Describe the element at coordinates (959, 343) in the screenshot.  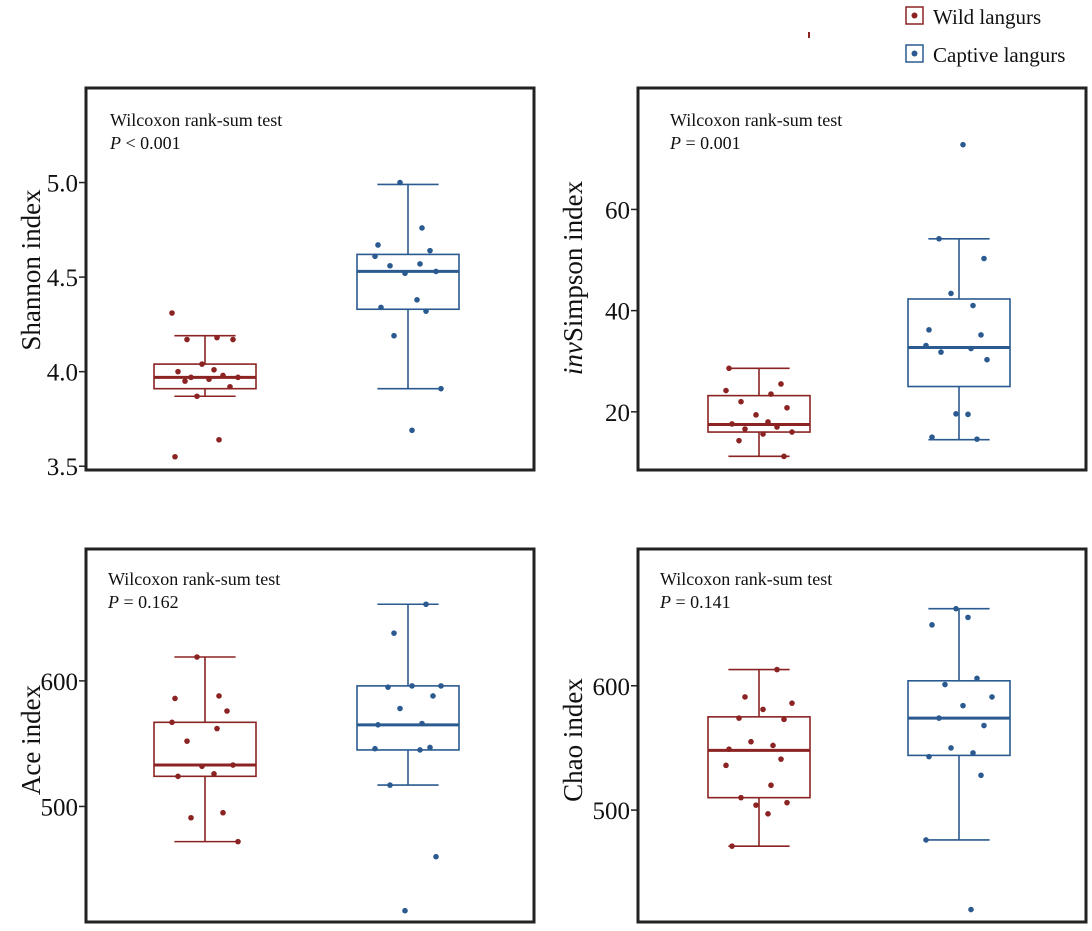
I see `panel-invsimpson-captive-box` at that location.